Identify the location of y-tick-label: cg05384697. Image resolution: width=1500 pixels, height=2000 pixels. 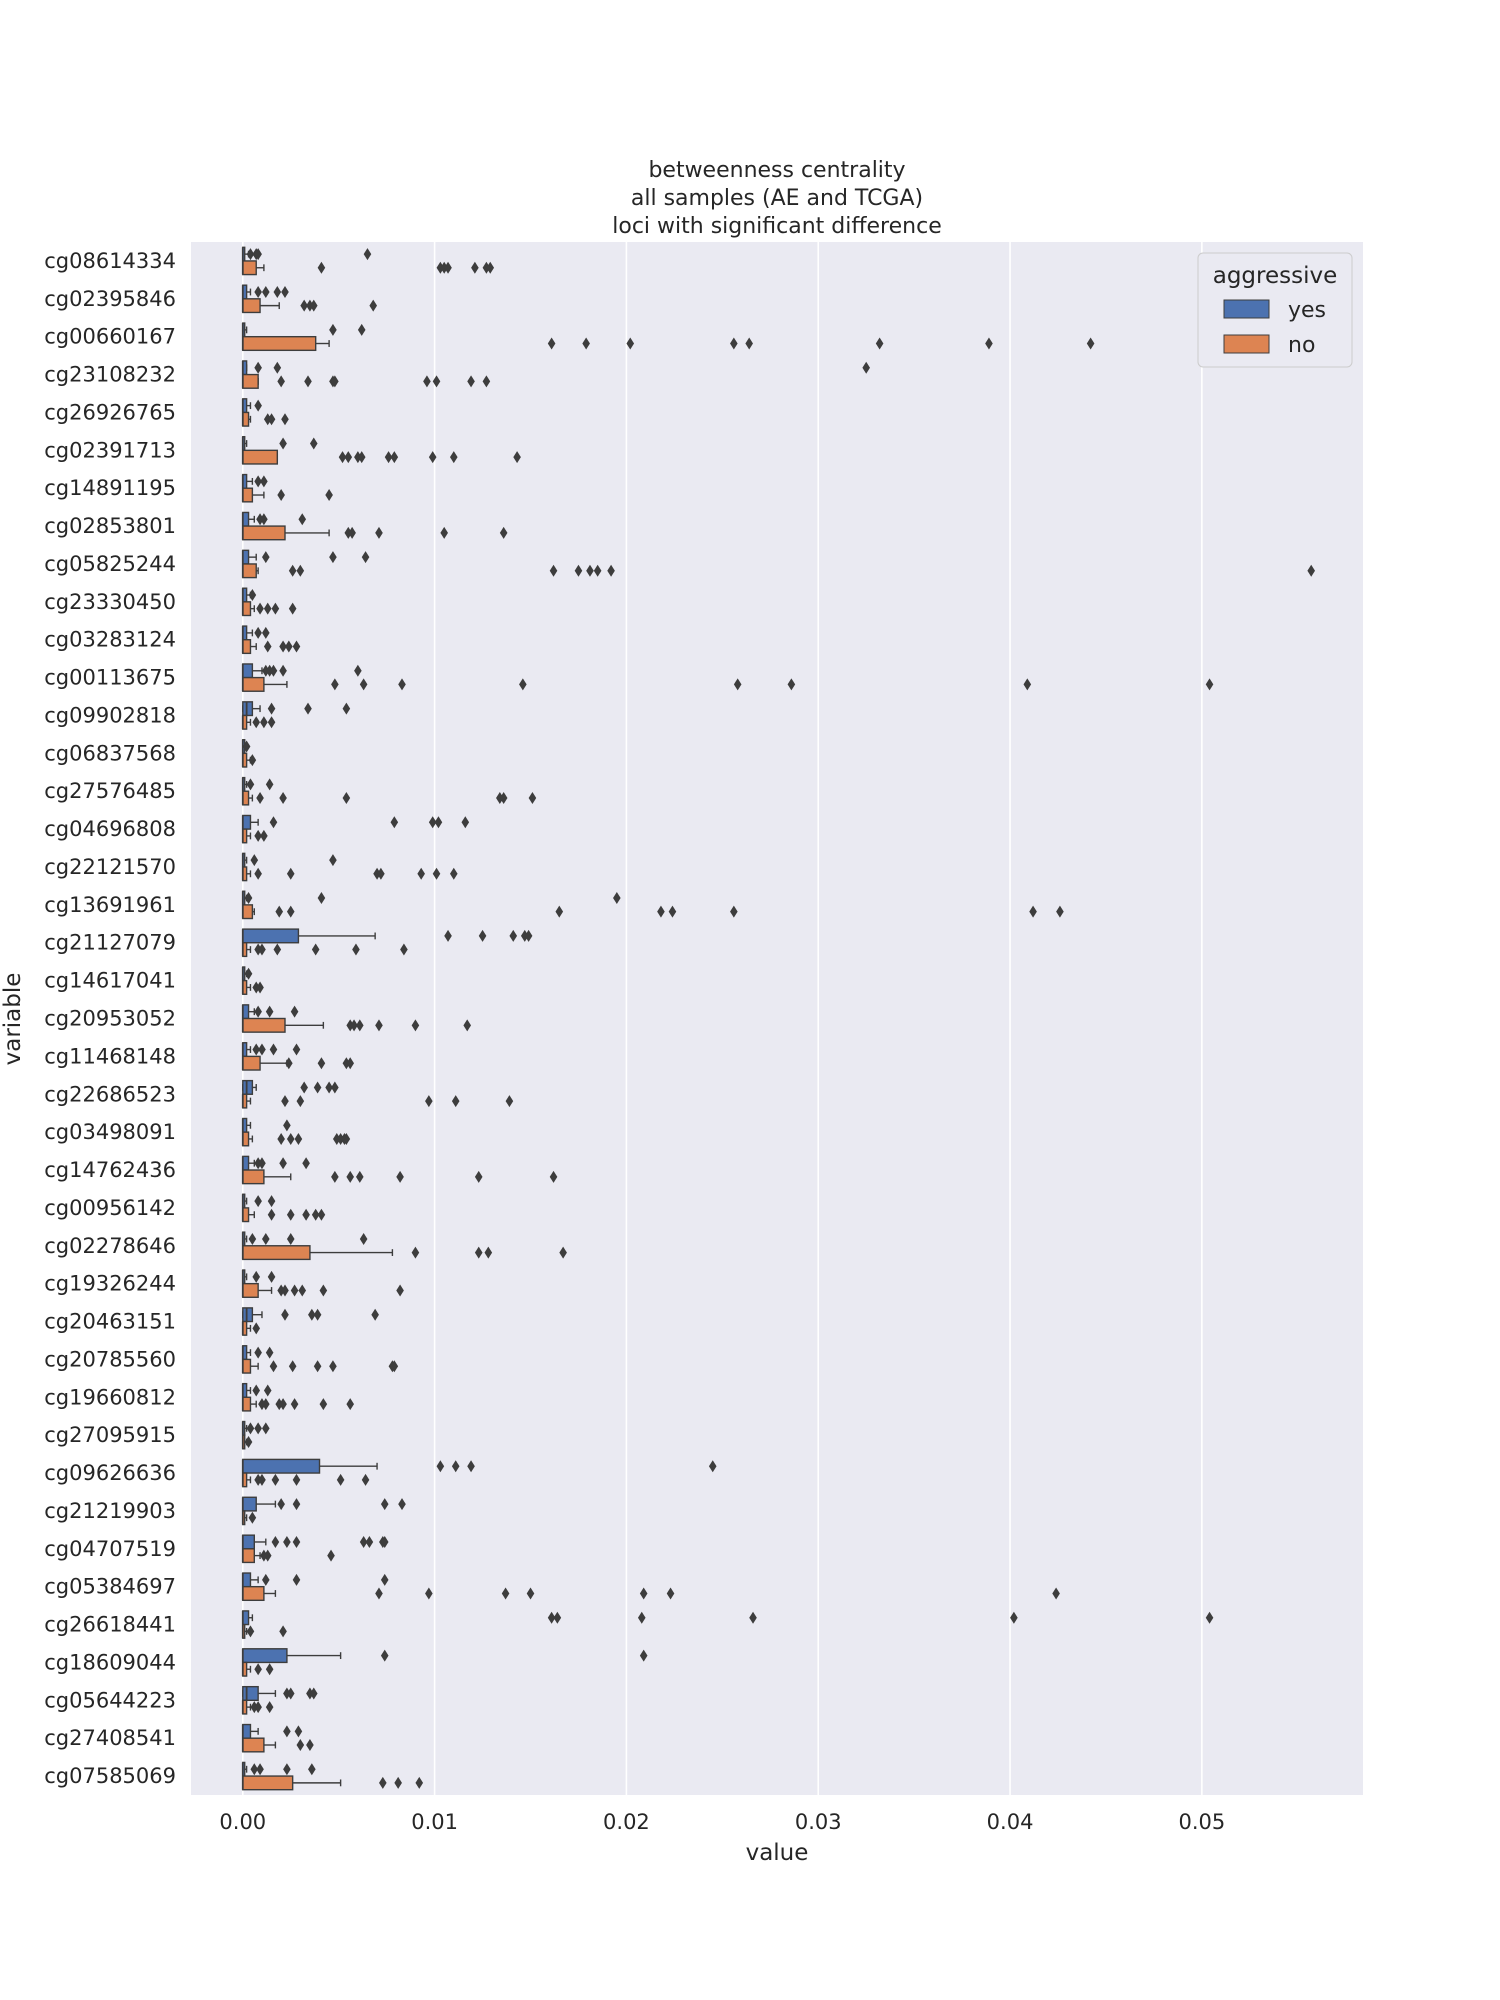
(110, 1587).